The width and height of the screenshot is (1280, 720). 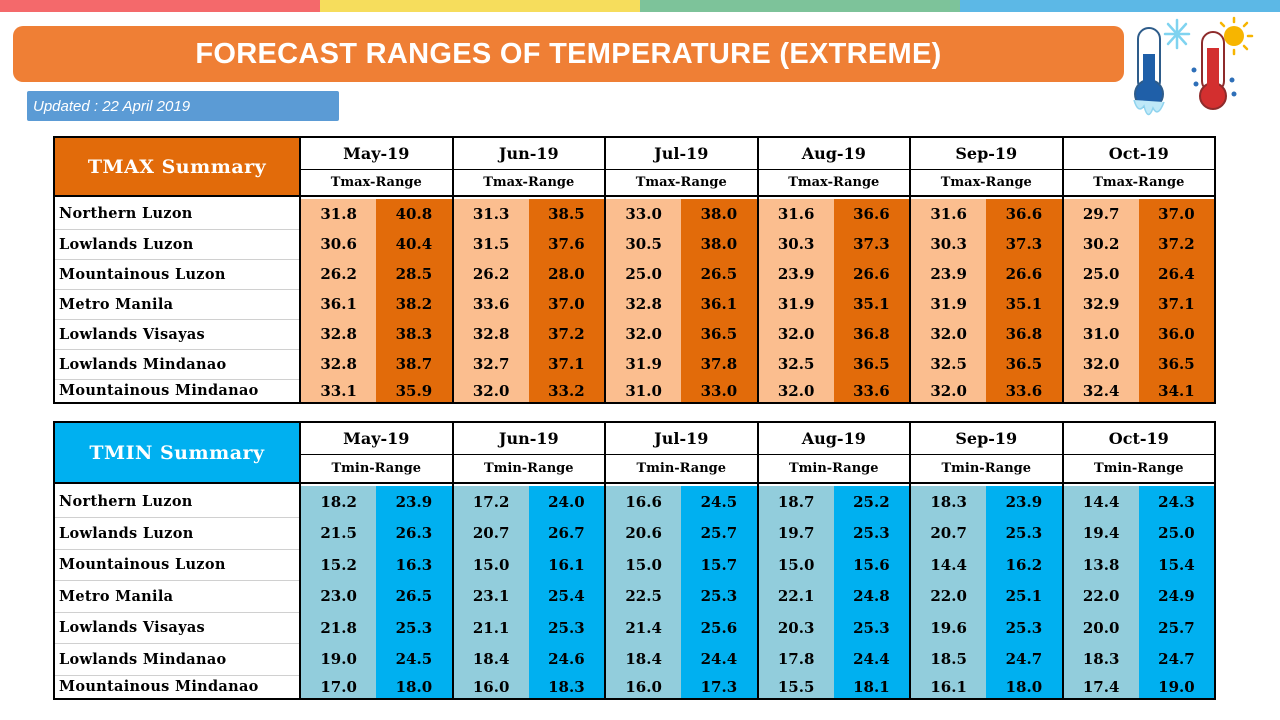 What do you see at coordinates (566, 214) in the screenshot?
I see `range-max-value: 38.5` at bounding box center [566, 214].